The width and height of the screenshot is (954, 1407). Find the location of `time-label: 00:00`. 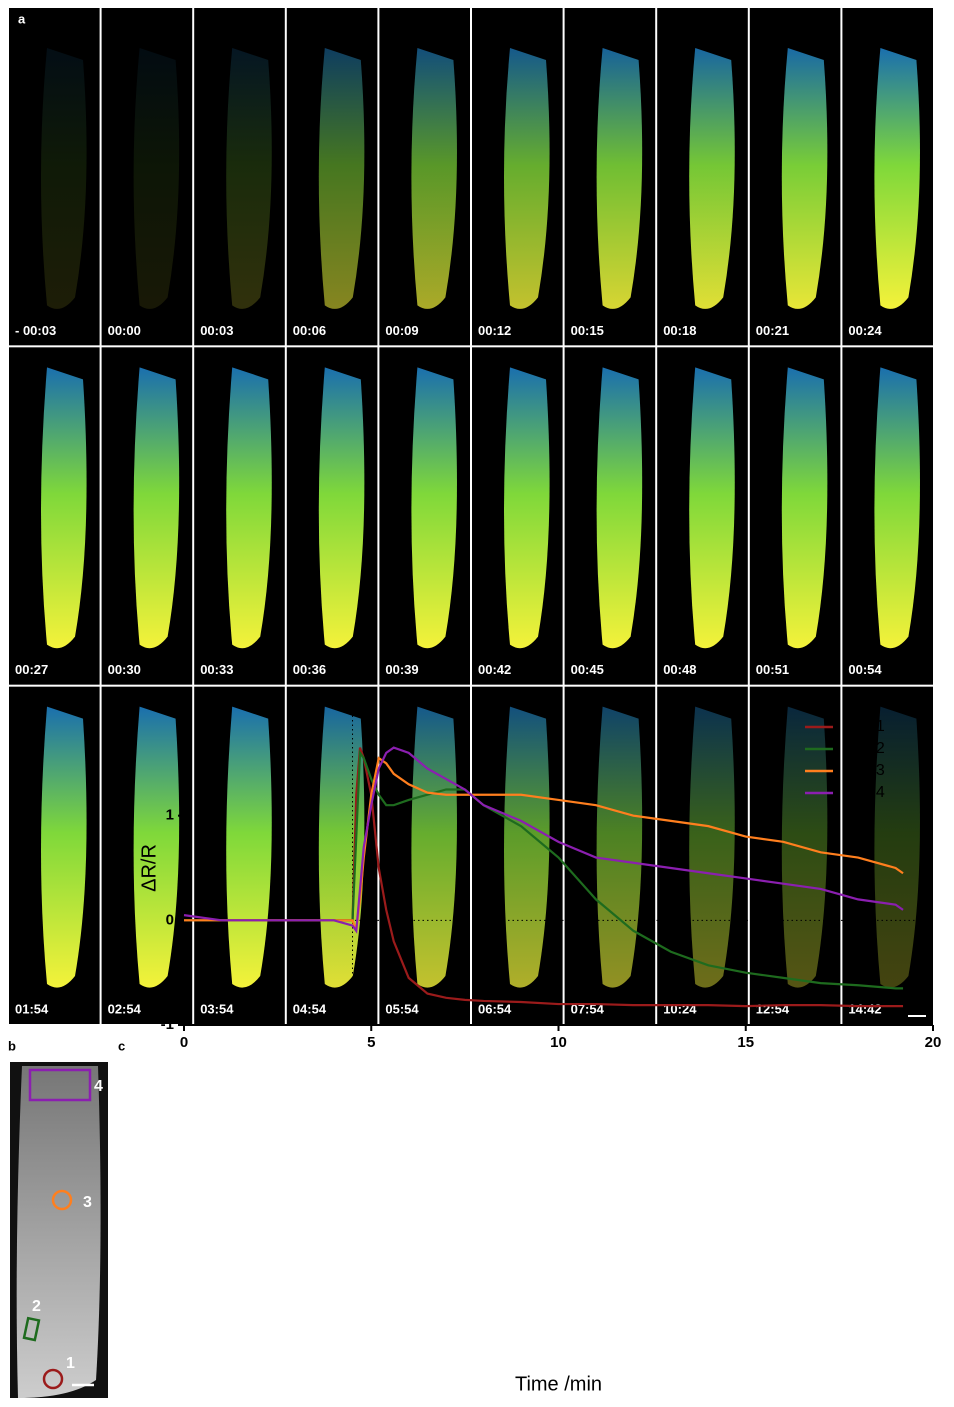

time-label: 00:00 is located at coordinates (124, 330).